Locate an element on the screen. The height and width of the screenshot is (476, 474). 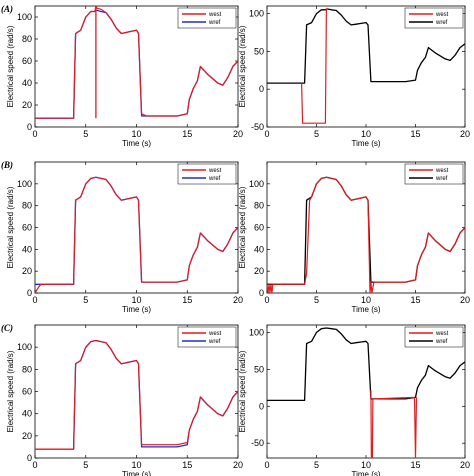
row-label: (B) is located at coordinates (7, 165).